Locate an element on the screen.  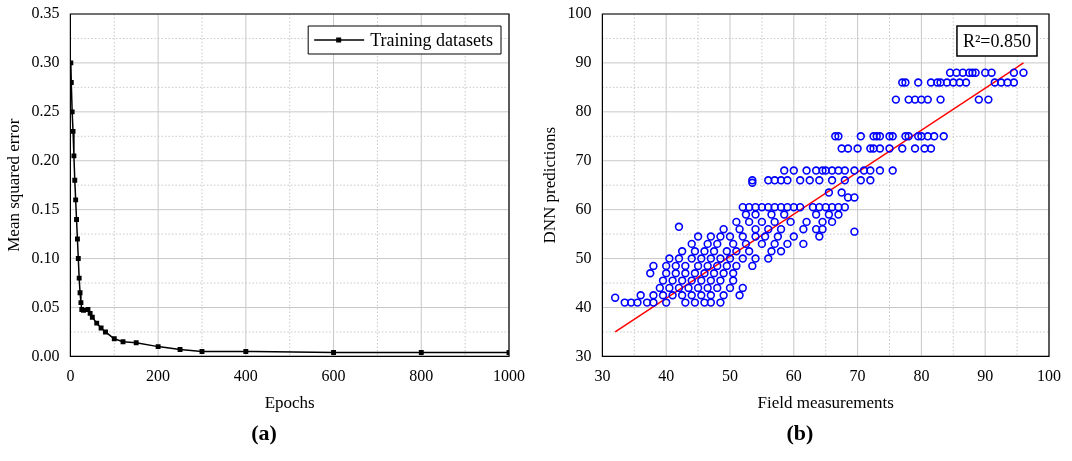
y-axis-title: Mean squared error is located at coordinates (13, 185).